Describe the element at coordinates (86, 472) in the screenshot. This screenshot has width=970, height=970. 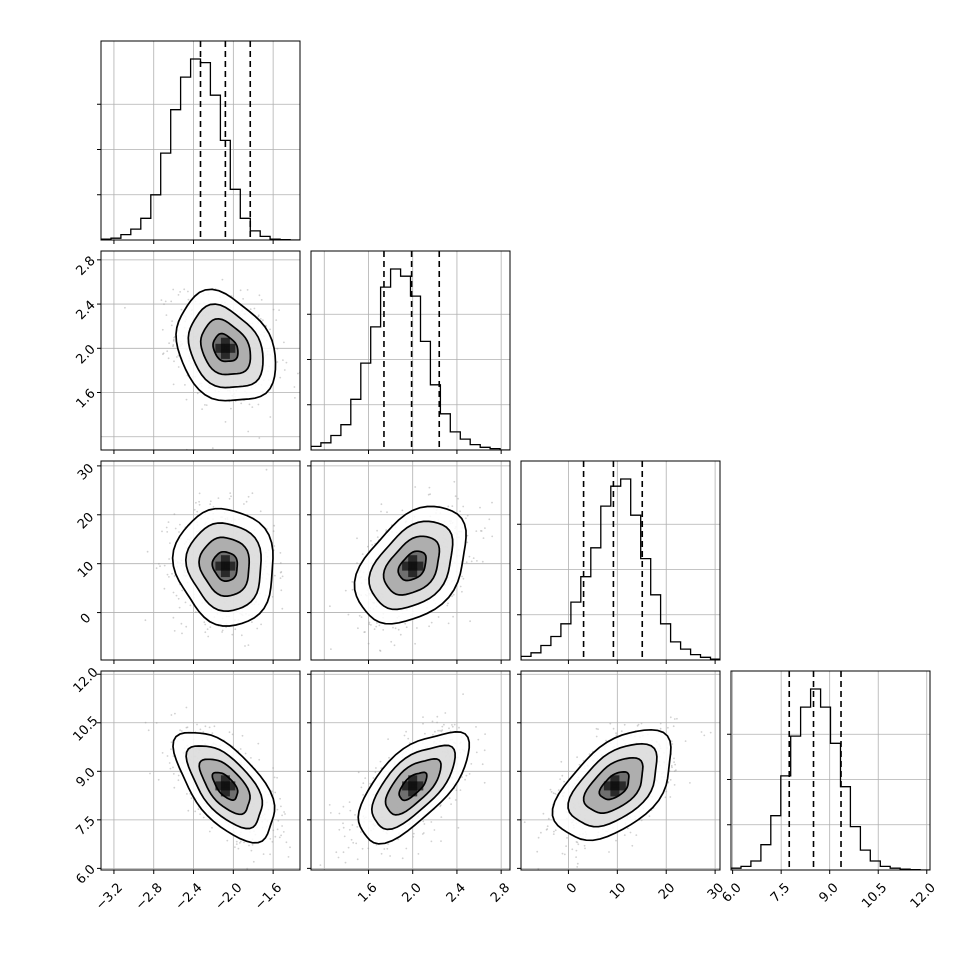
I see `ytick-label-p2-3: 30` at that location.